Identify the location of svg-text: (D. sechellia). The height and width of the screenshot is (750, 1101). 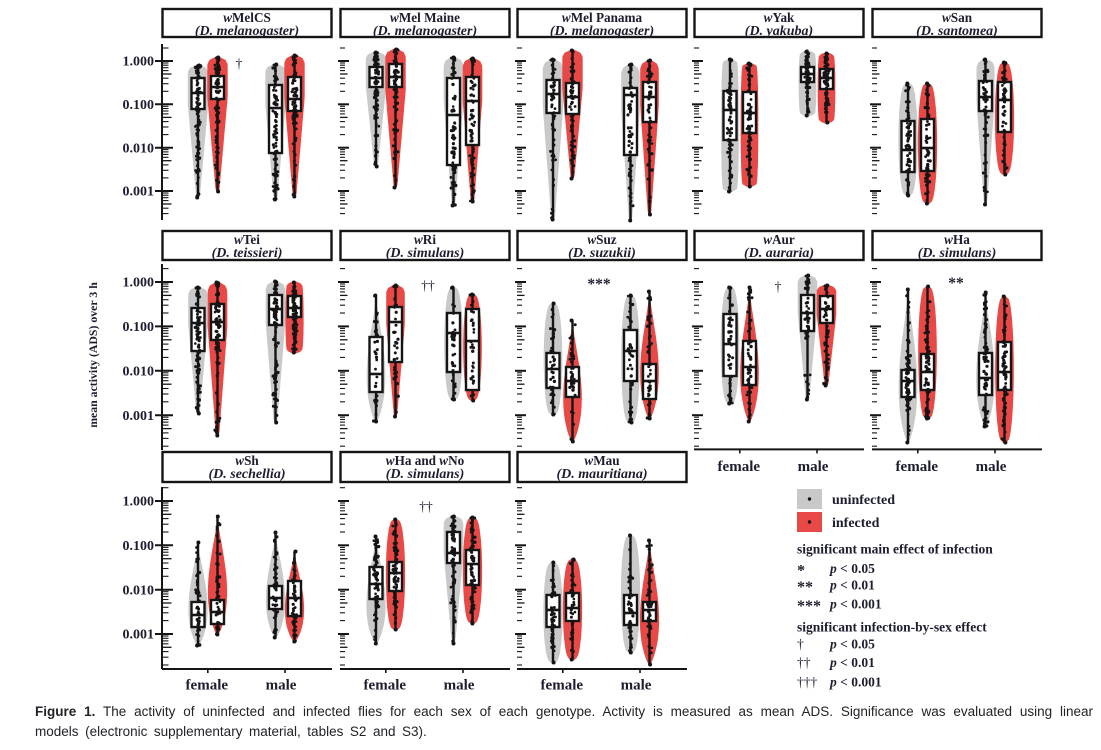
(247, 474).